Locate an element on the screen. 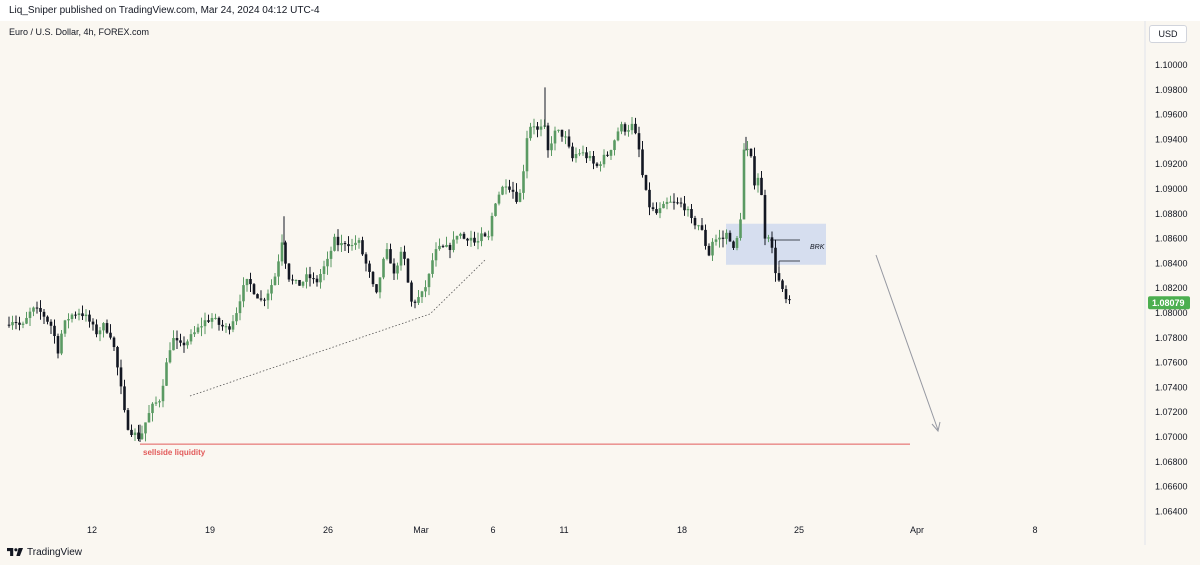 This screenshot has width=1200, height=565. y-tick-label: 1.09000 is located at coordinates (1171, 189).